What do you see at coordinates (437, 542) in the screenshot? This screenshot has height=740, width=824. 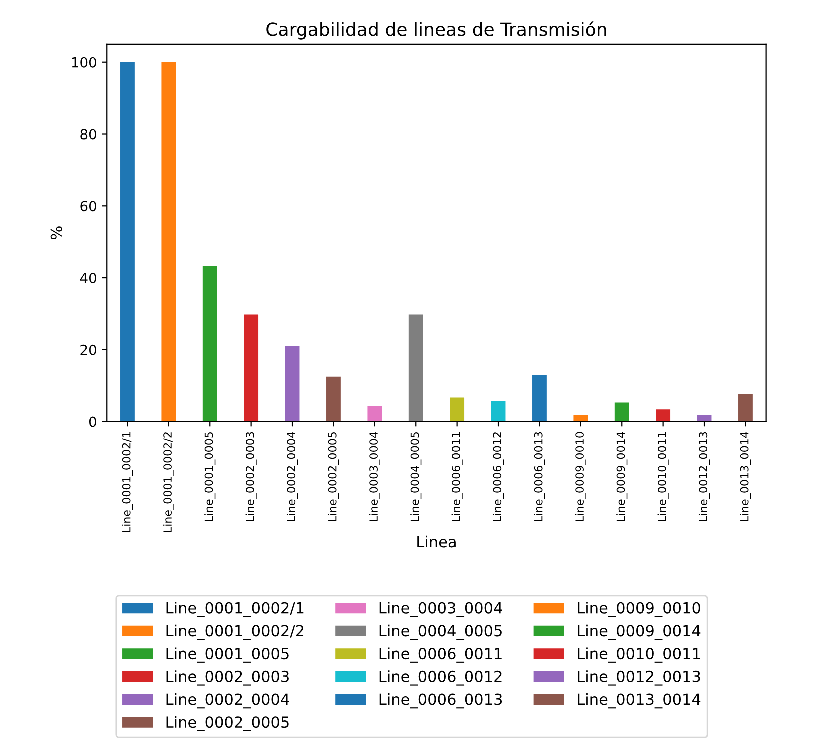 I see `x-axis-title: Linea` at bounding box center [437, 542].